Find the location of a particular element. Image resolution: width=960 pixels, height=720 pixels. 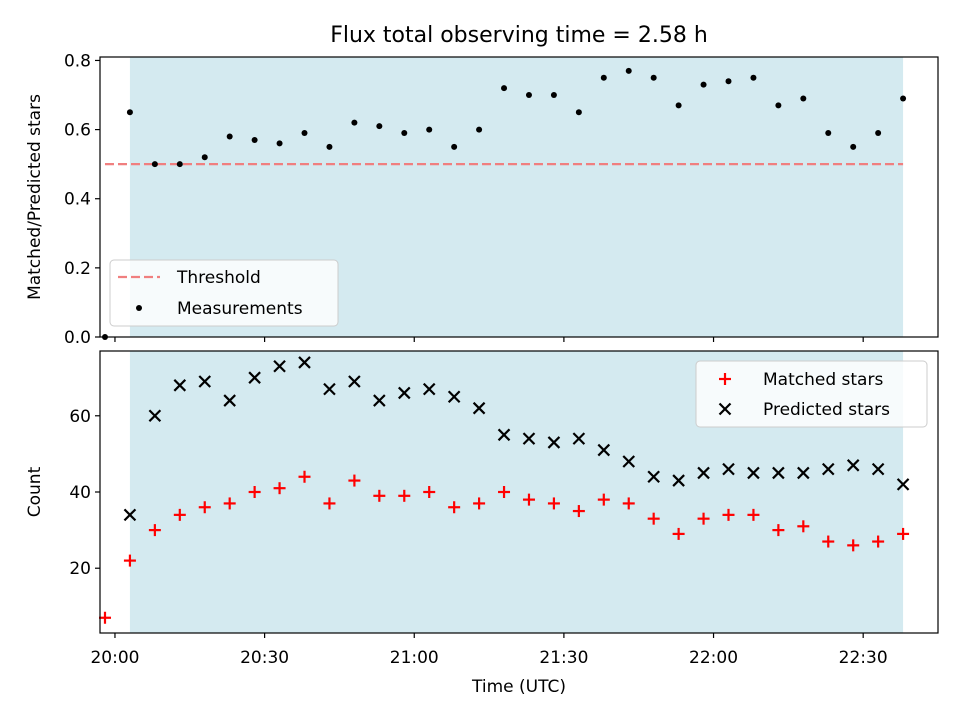

y-axis-label: Matched/Predicted stars is located at coordinates (35, 197).